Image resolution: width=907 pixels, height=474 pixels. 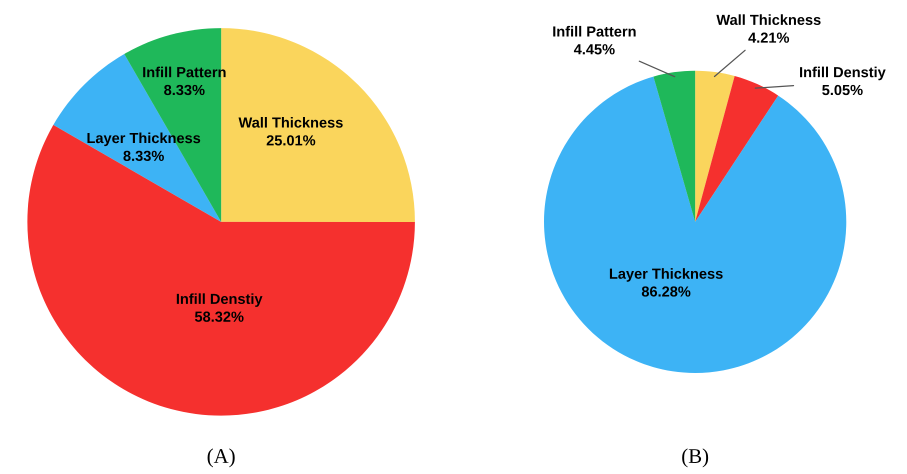 I want to click on data-label: 58.32%, so click(x=219, y=317).